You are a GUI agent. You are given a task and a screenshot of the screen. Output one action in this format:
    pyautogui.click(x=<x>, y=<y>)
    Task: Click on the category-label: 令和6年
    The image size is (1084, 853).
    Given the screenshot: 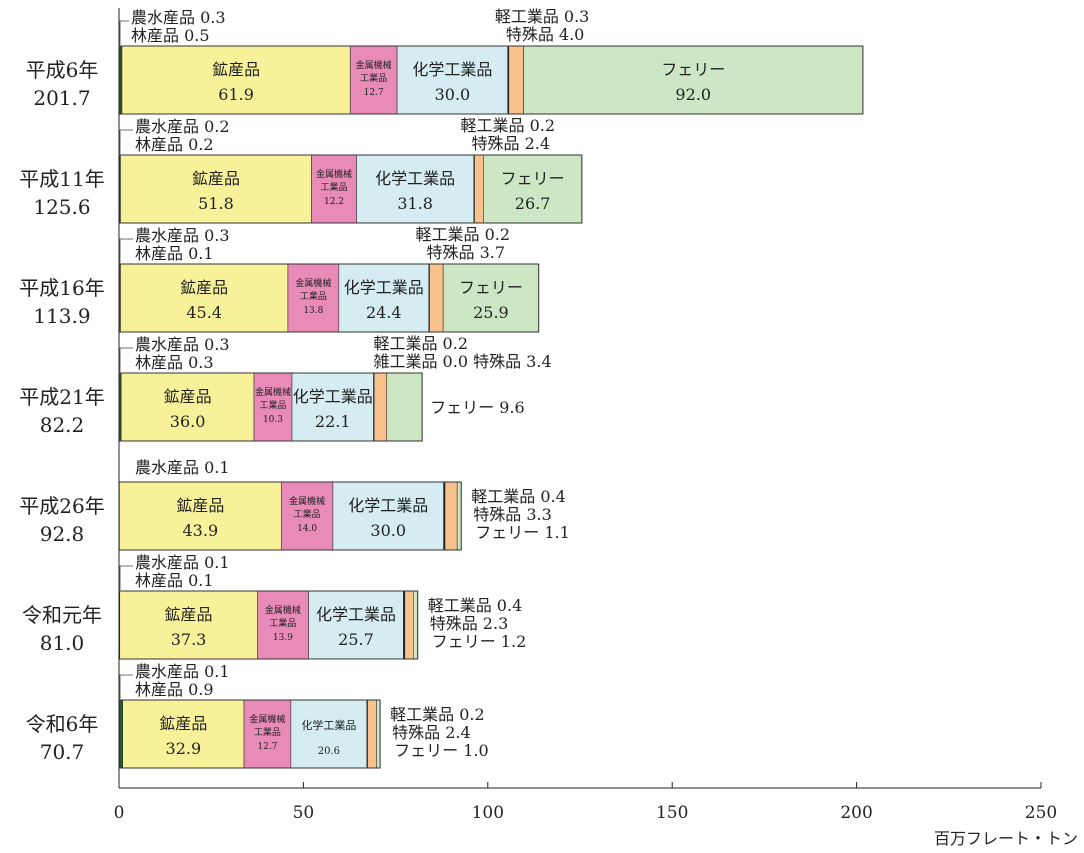 What is the action you would take?
    pyautogui.click(x=62, y=724)
    